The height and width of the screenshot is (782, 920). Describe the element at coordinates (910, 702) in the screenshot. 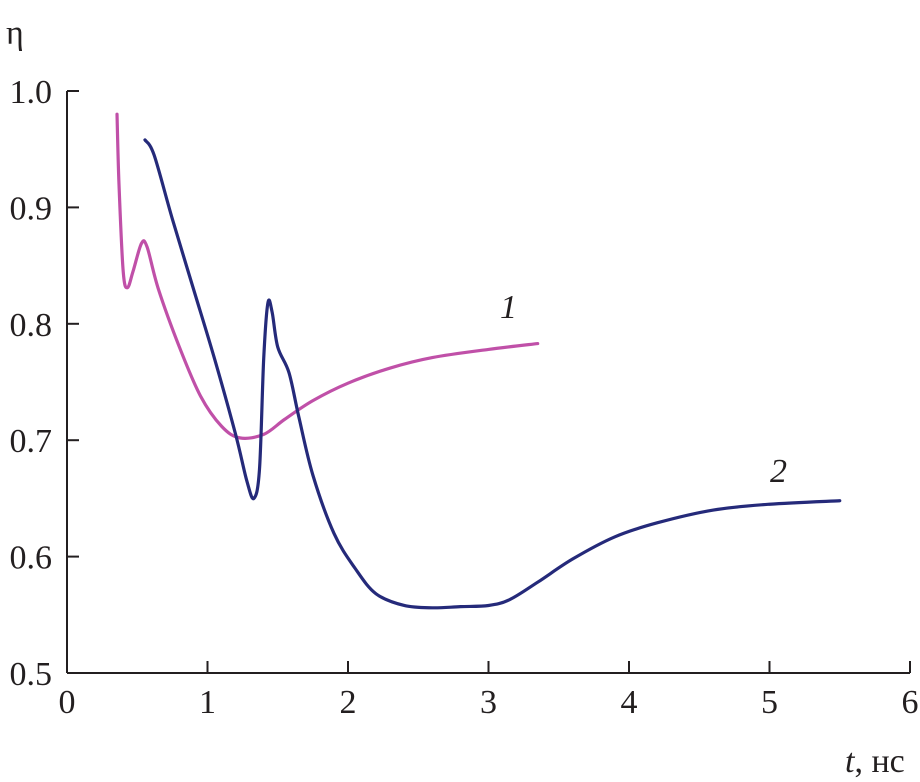

I see `x-tick-label: 6` at that location.